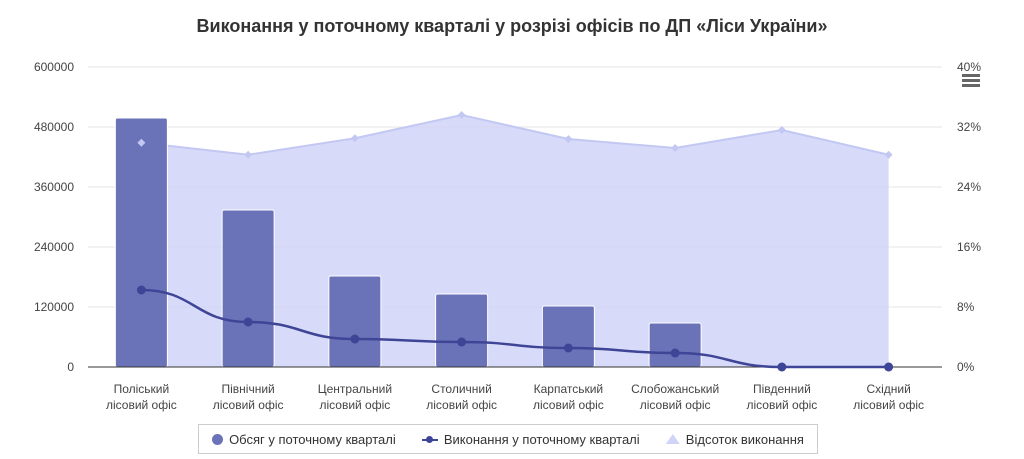 This screenshot has width=1024, height=459. What do you see at coordinates (429, 439) in the screenshot?
I see `line-legend-icon` at bounding box center [429, 439].